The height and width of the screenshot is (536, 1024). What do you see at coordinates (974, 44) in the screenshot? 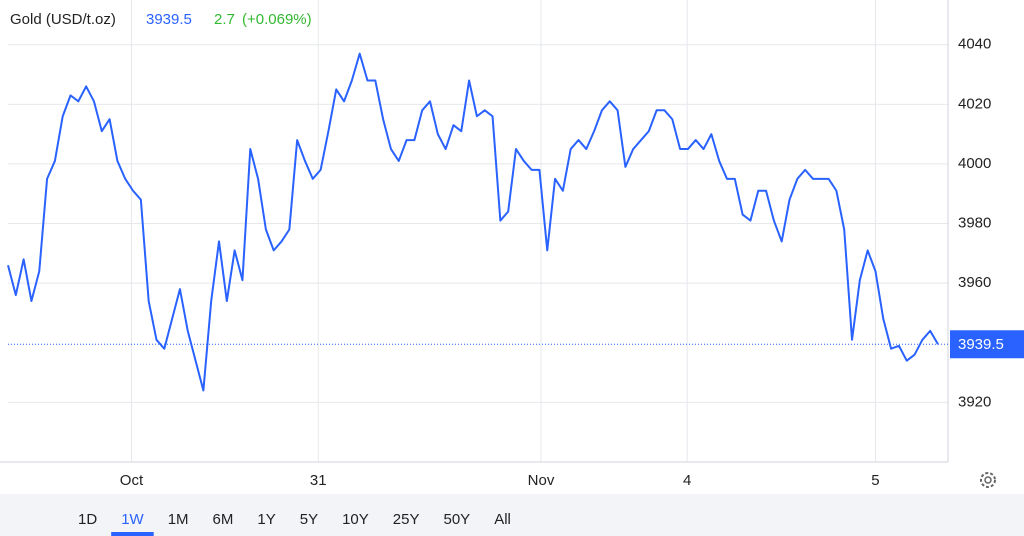
I see `y-tick-label: 4040` at bounding box center [974, 44].